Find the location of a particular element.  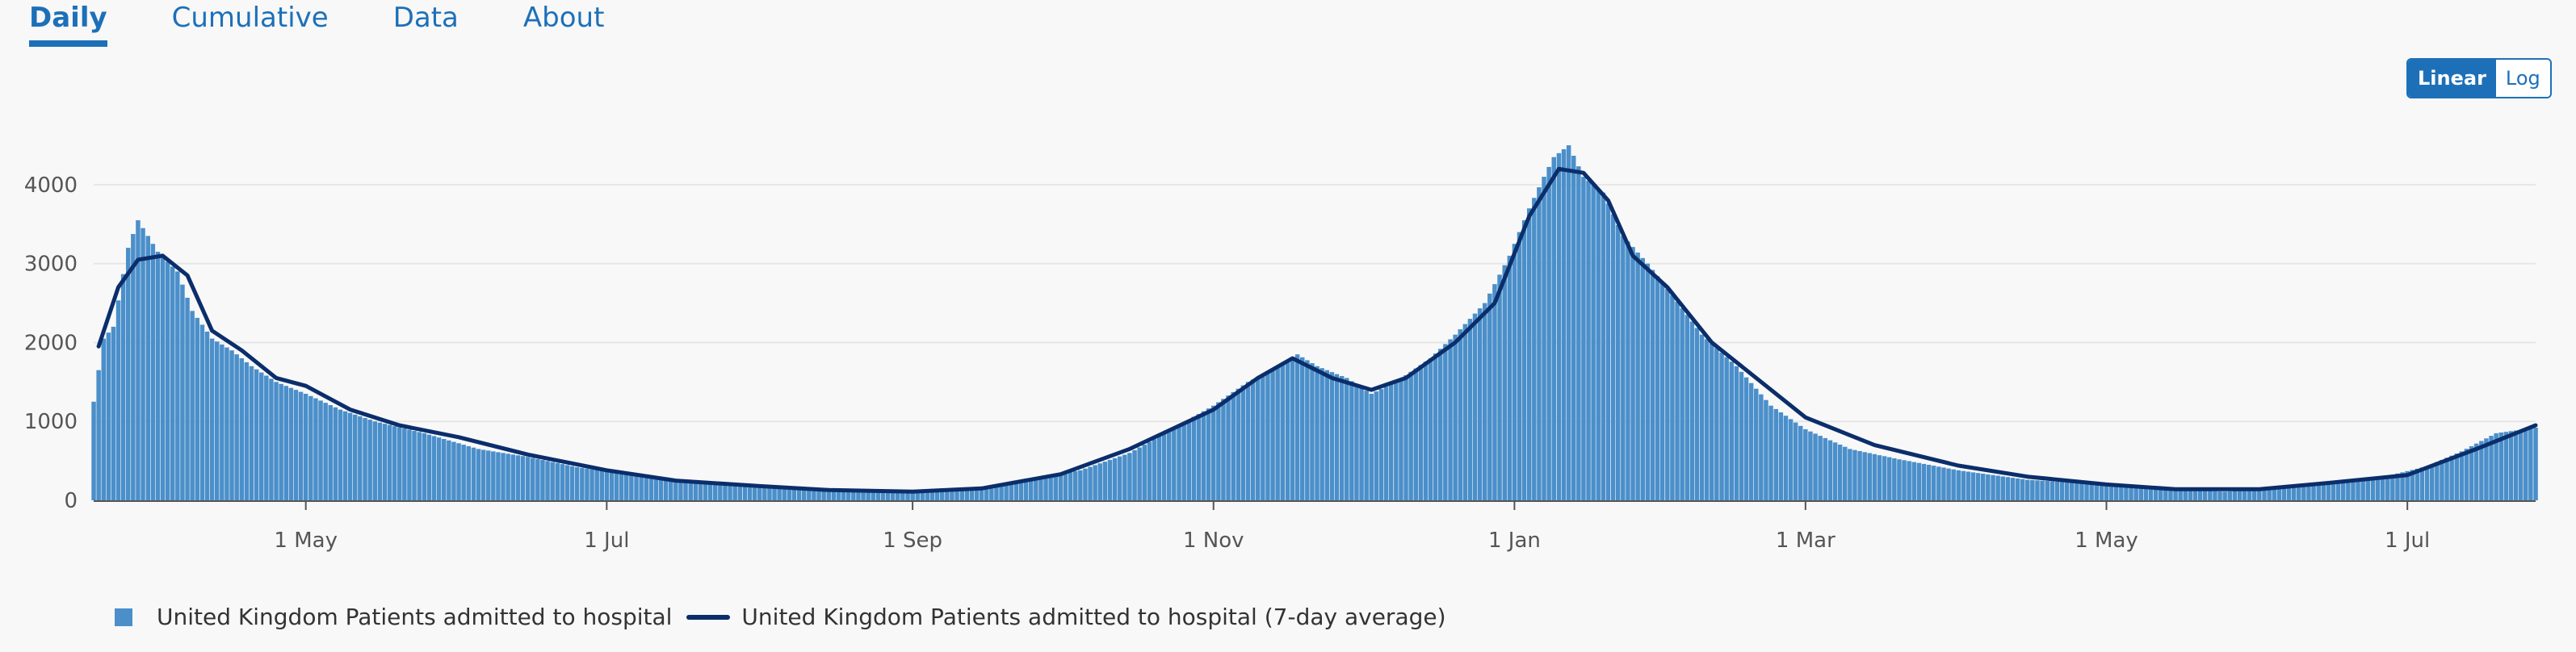

tab-about: About is located at coordinates (563, 18).